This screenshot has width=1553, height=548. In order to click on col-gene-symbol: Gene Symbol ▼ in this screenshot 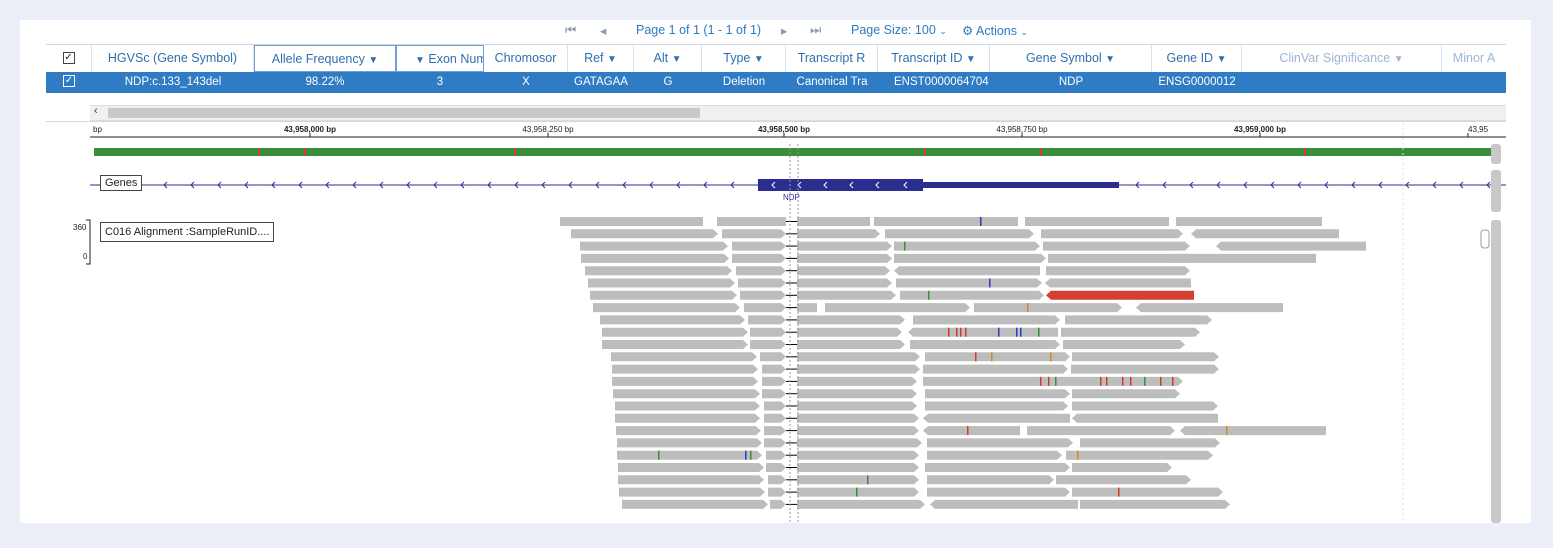, I will do `click(1071, 58)`.